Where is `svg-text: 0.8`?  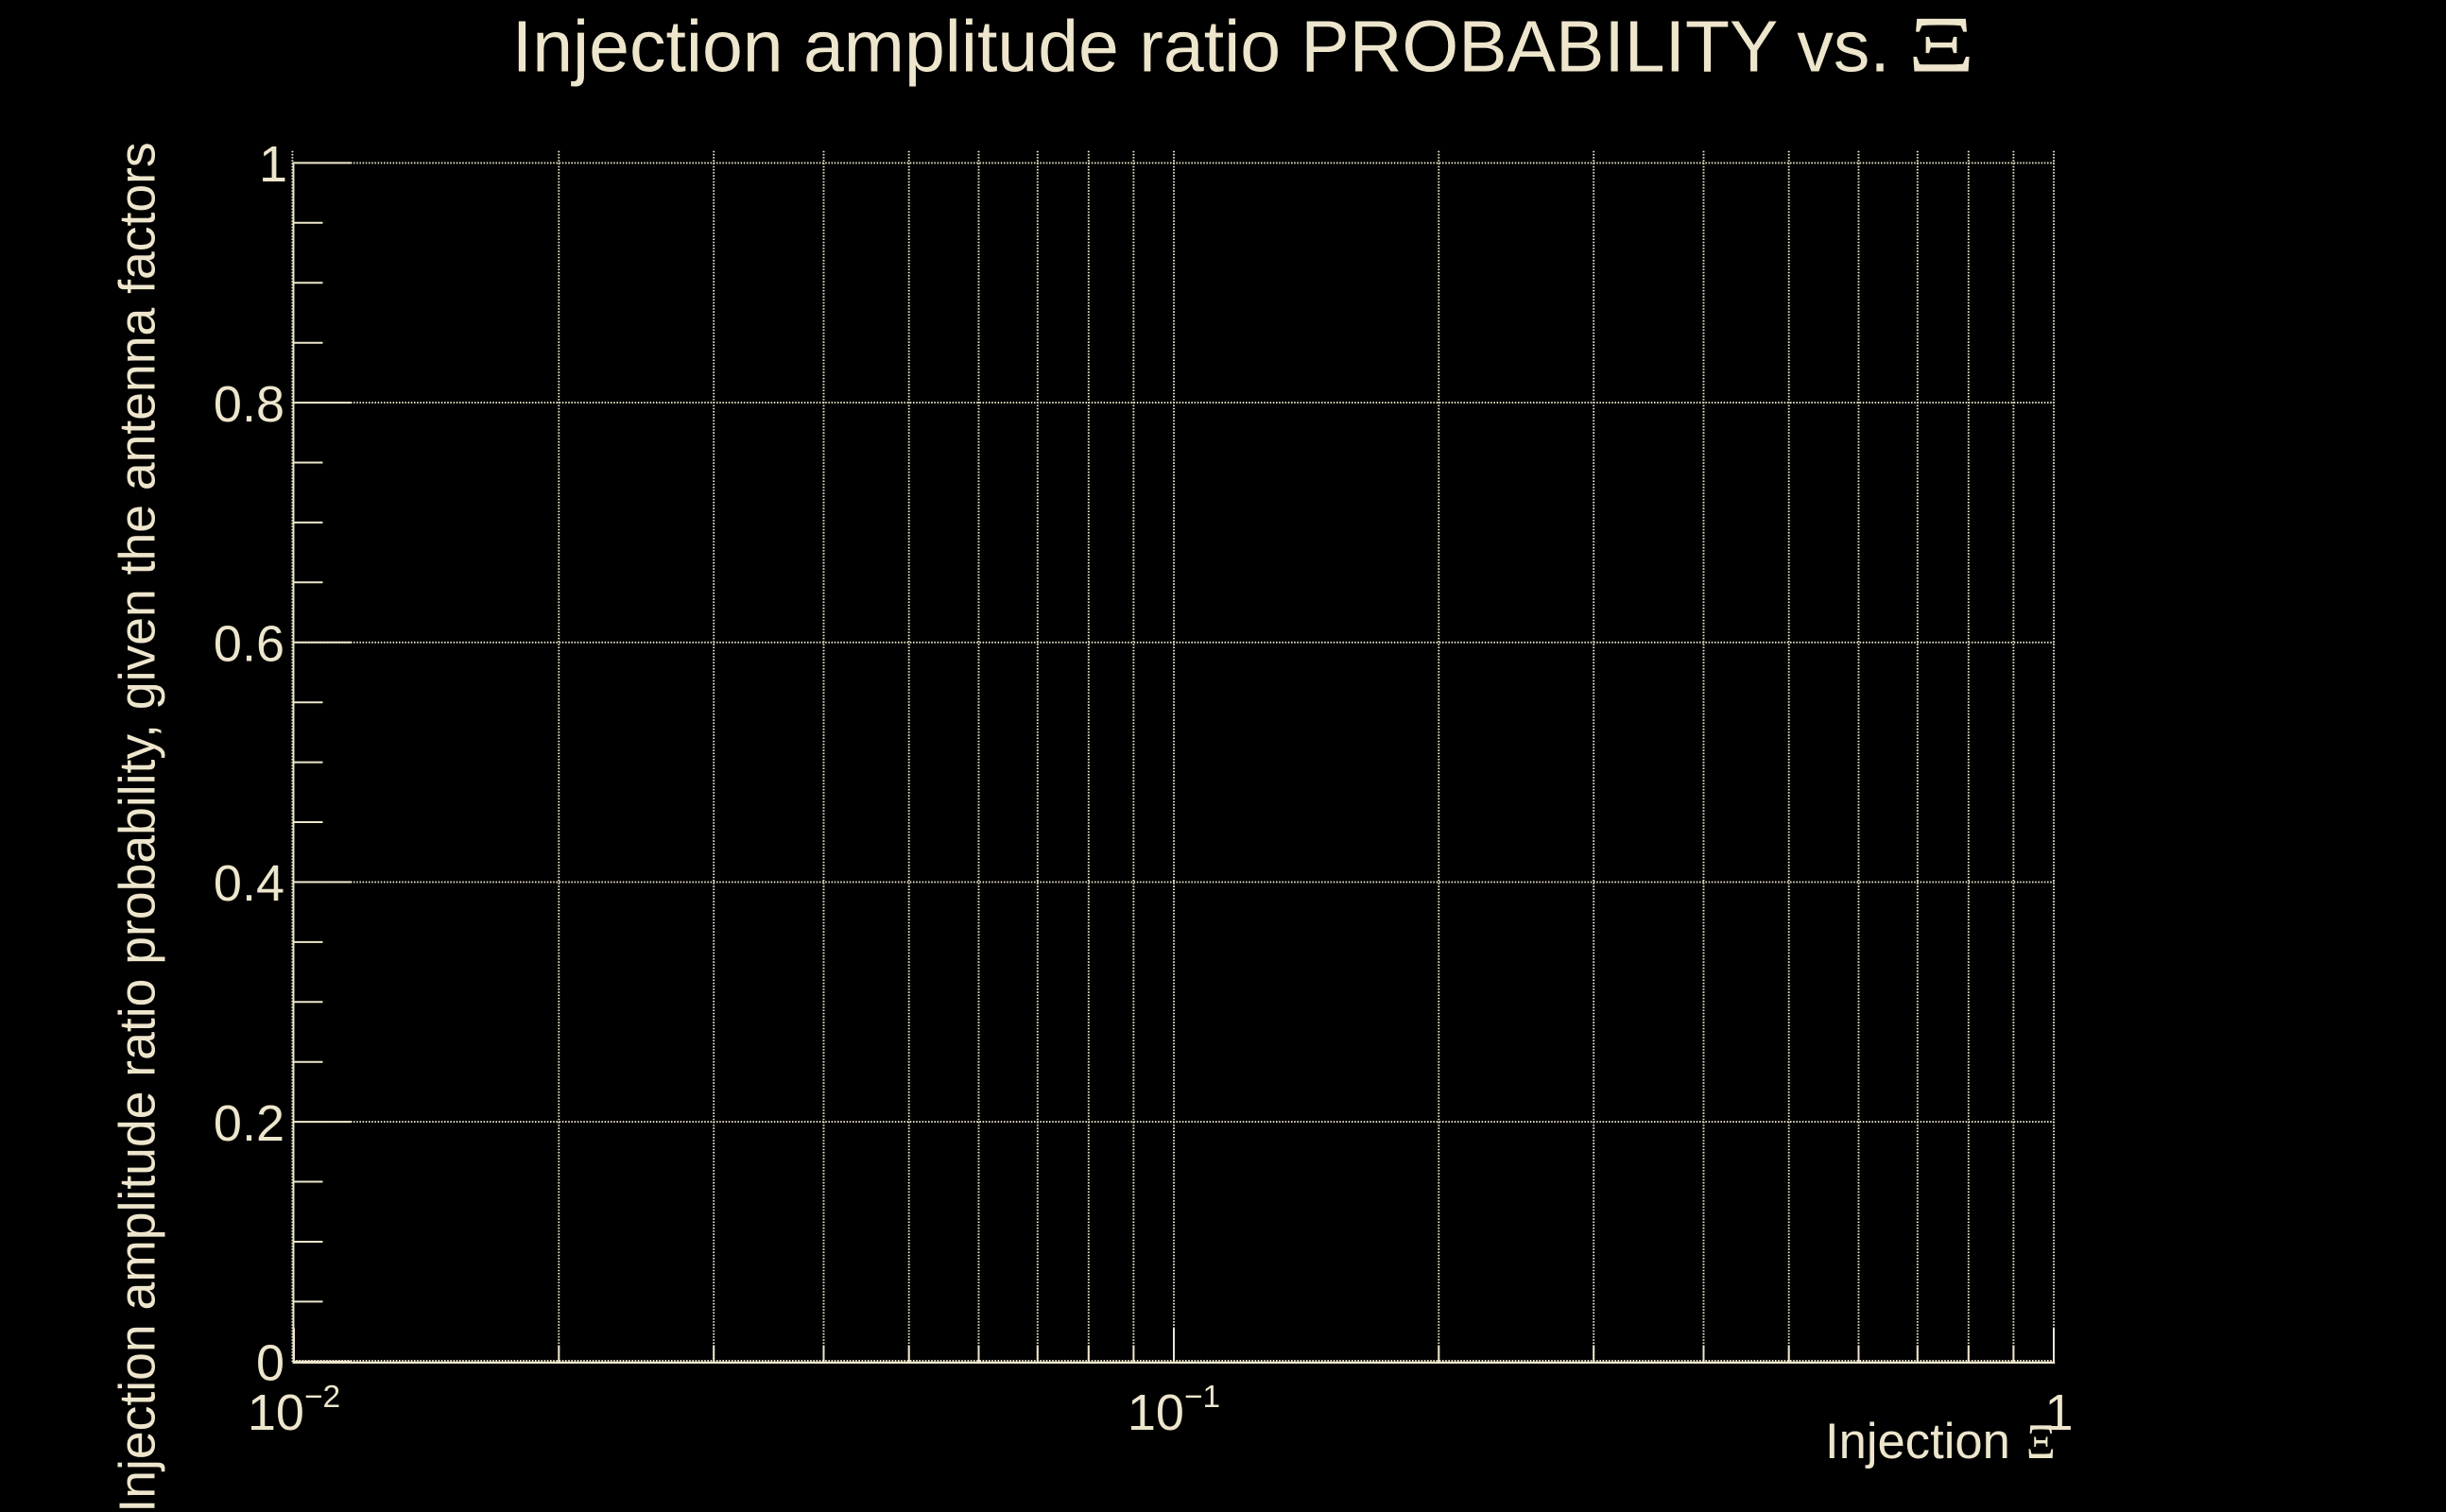
svg-text: 0.8 is located at coordinates (249, 404).